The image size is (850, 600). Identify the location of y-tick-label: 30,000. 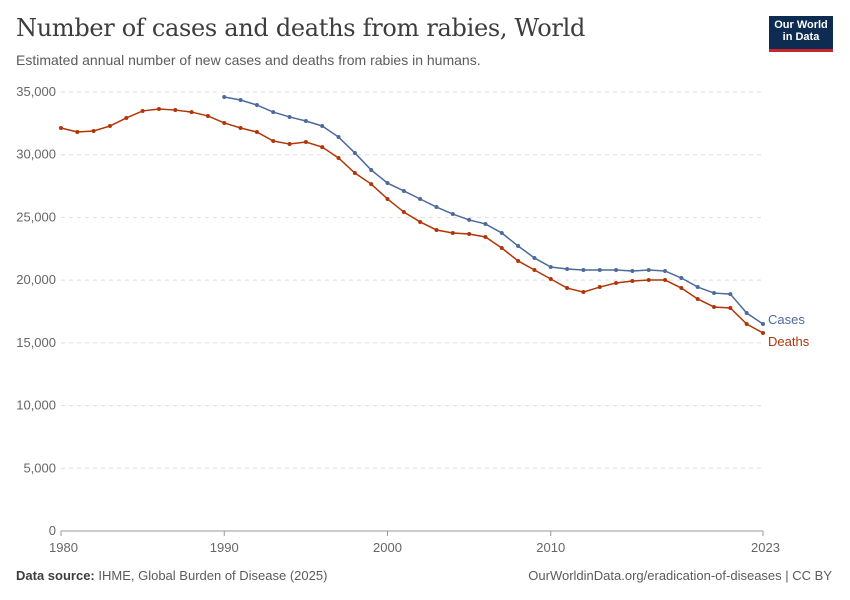
(36, 154).